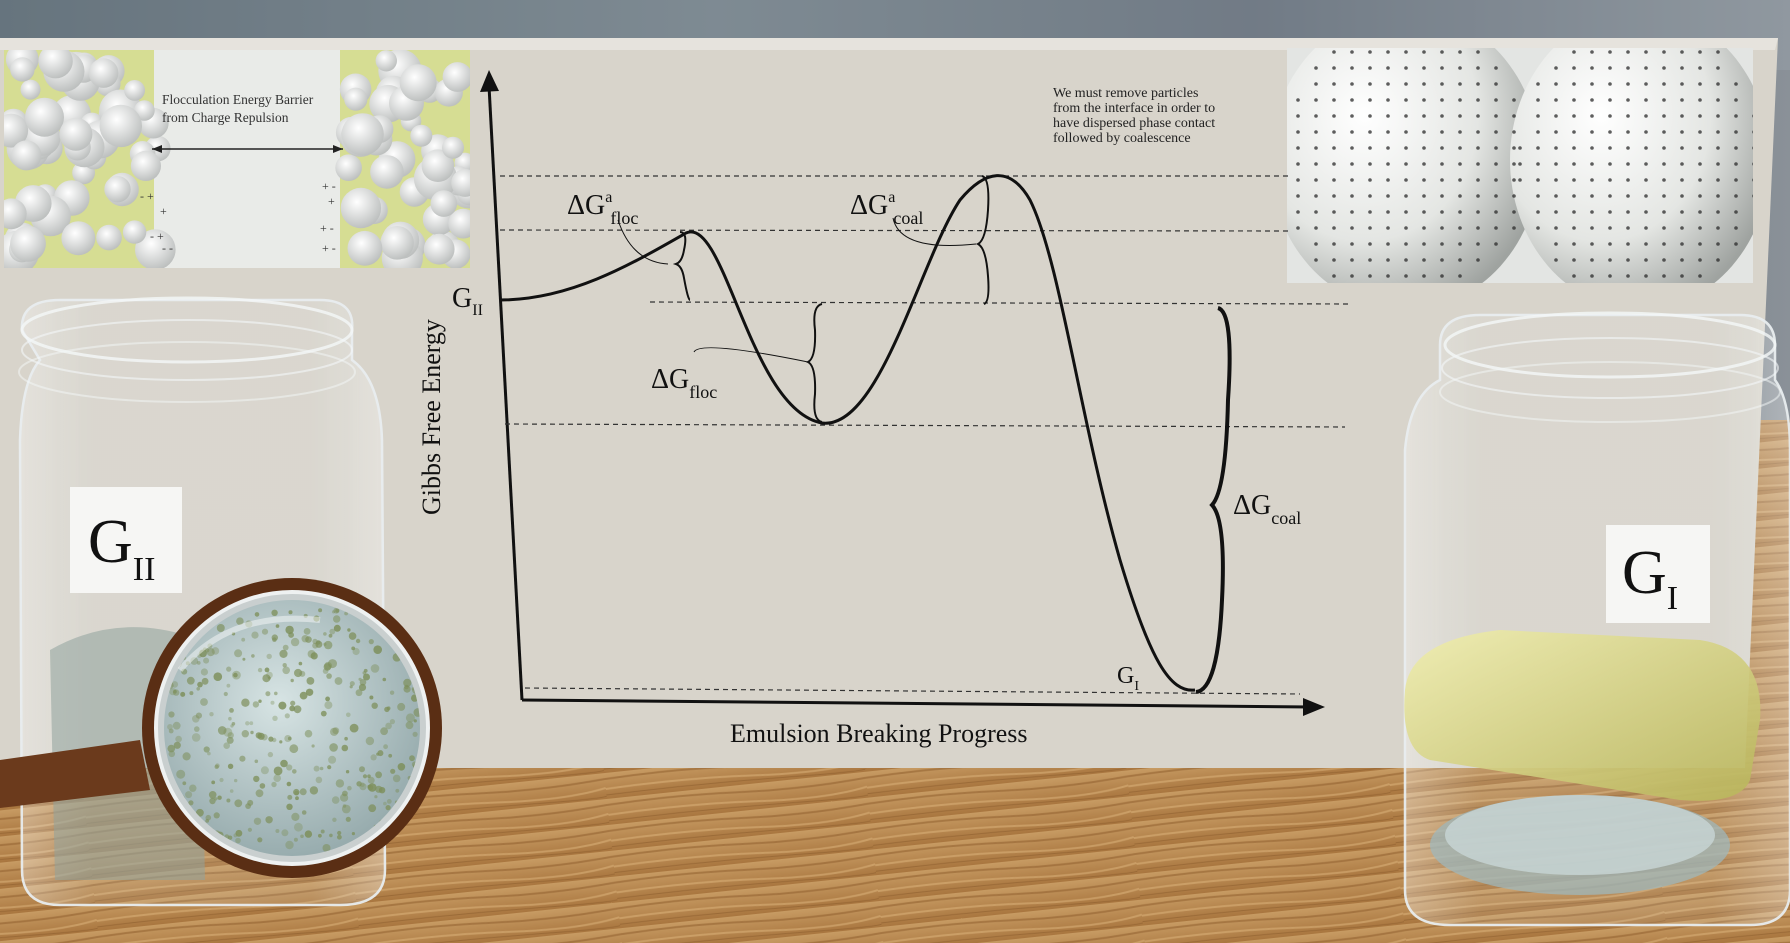 This screenshot has width=1790, height=943. What do you see at coordinates (684, 383) in the screenshot?
I see `label-dg-floc: ΔGfloc` at bounding box center [684, 383].